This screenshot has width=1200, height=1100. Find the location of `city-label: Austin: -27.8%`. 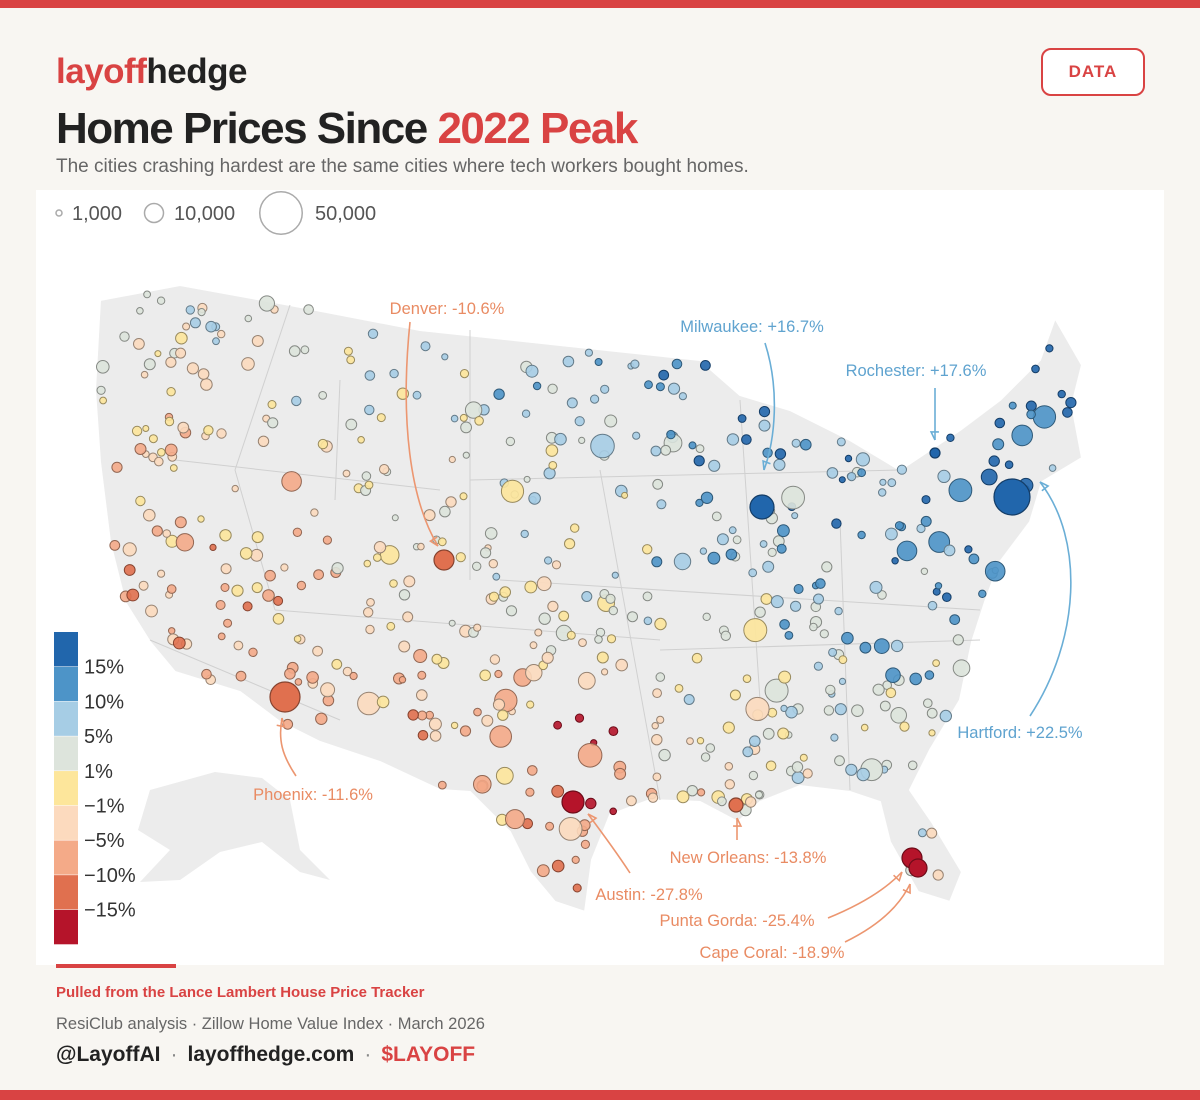

city-label: Austin: -27.8% is located at coordinates (649, 895).